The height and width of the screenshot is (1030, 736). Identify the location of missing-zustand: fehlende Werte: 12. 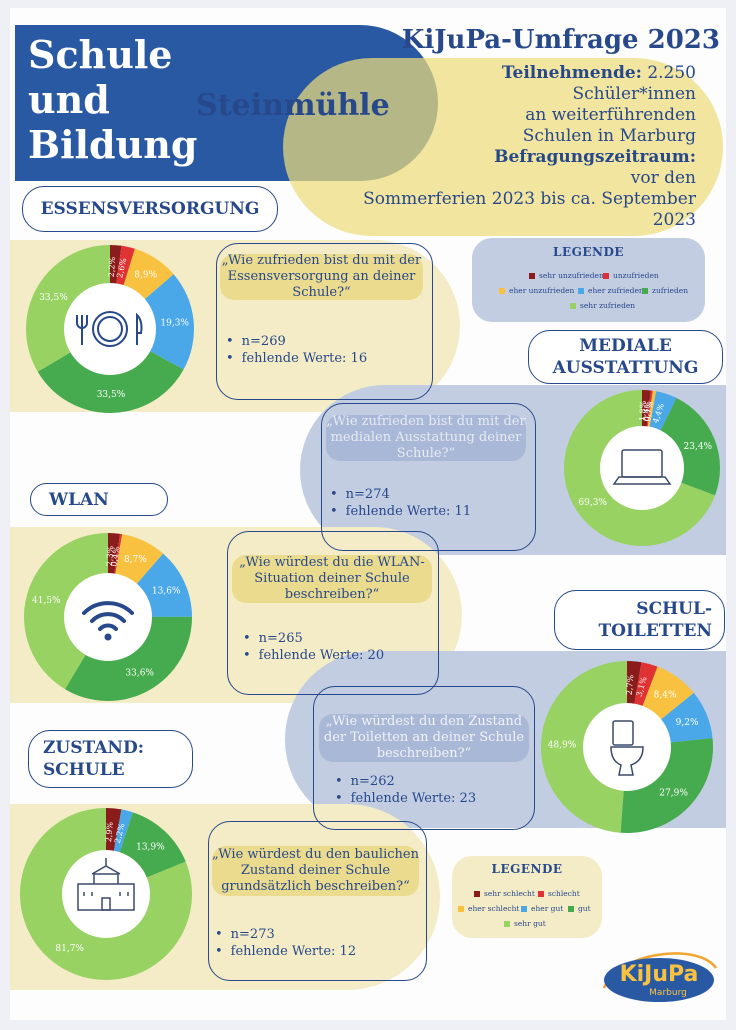
(285, 951).